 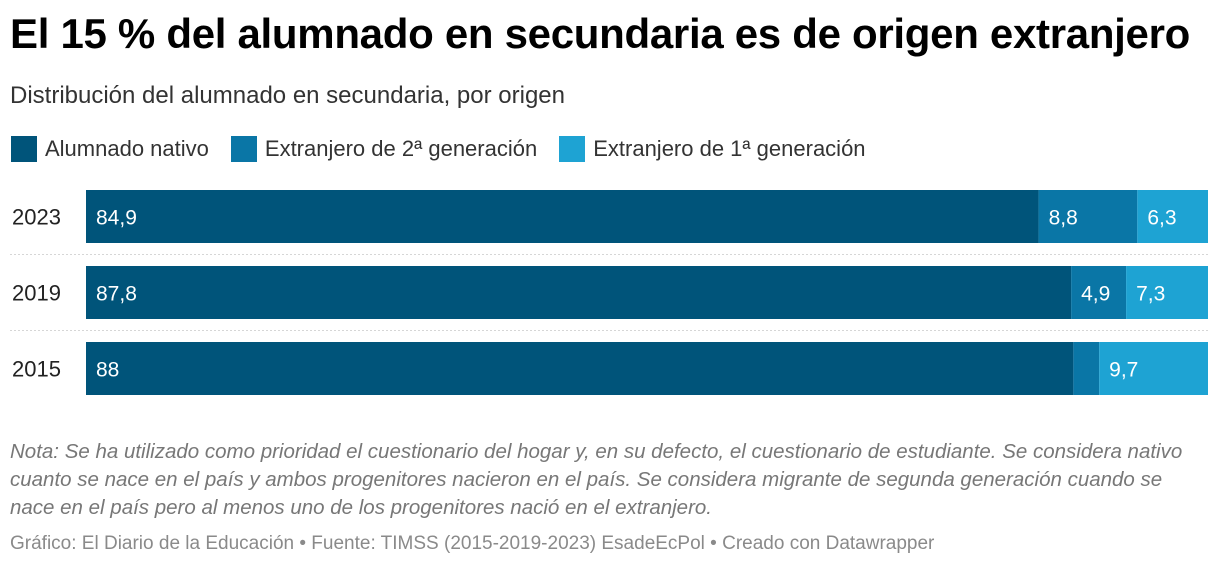 What do you see at coordinates (401, 148) in the screenshot?
I see `legend-label-segunda-generacion: Extranjero de 2ª generación` at bounding box center [401, 148].